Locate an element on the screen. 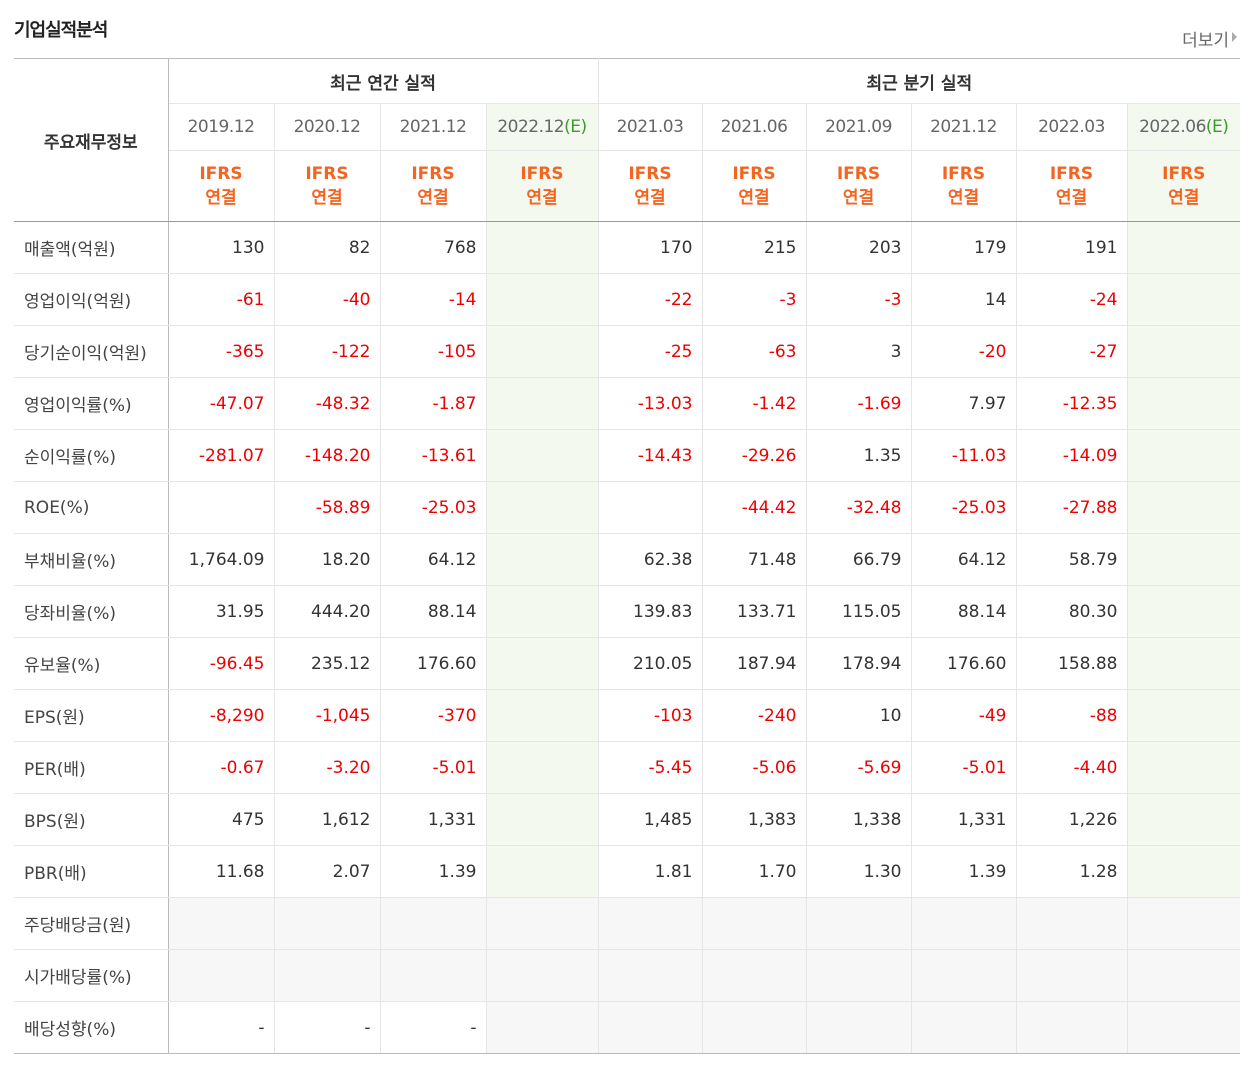  value-cell: 71.48 is located at coordinates (754, 559).